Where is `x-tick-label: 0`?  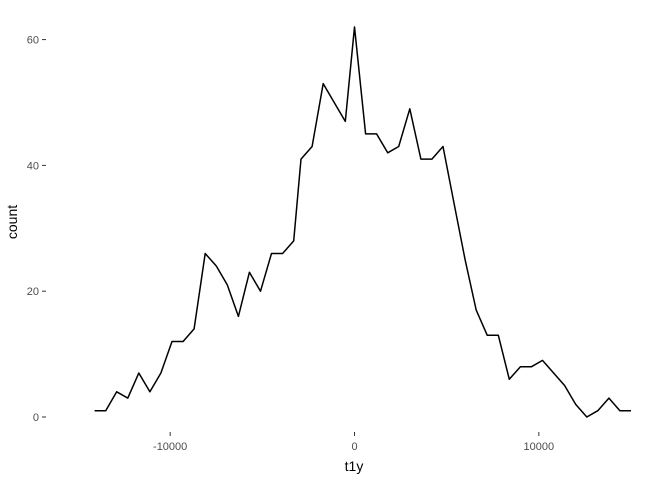 x-tick-label: 0 is located at coordinates (354, 447).